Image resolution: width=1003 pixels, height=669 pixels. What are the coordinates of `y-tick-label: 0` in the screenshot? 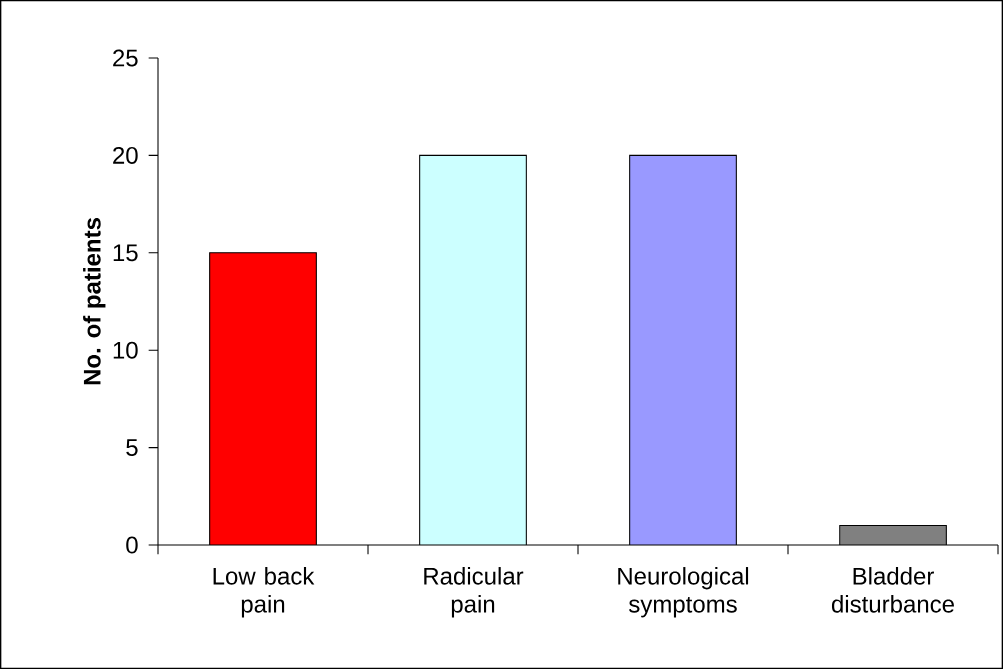 It's located at (132, 545).